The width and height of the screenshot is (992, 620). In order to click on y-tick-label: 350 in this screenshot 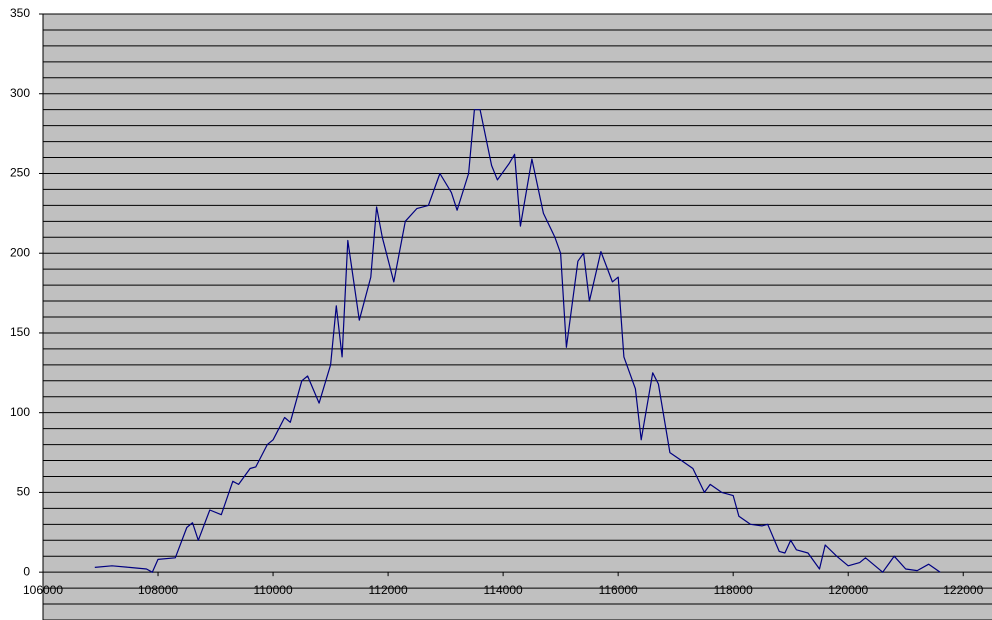, I will do `click(20, 13)`.